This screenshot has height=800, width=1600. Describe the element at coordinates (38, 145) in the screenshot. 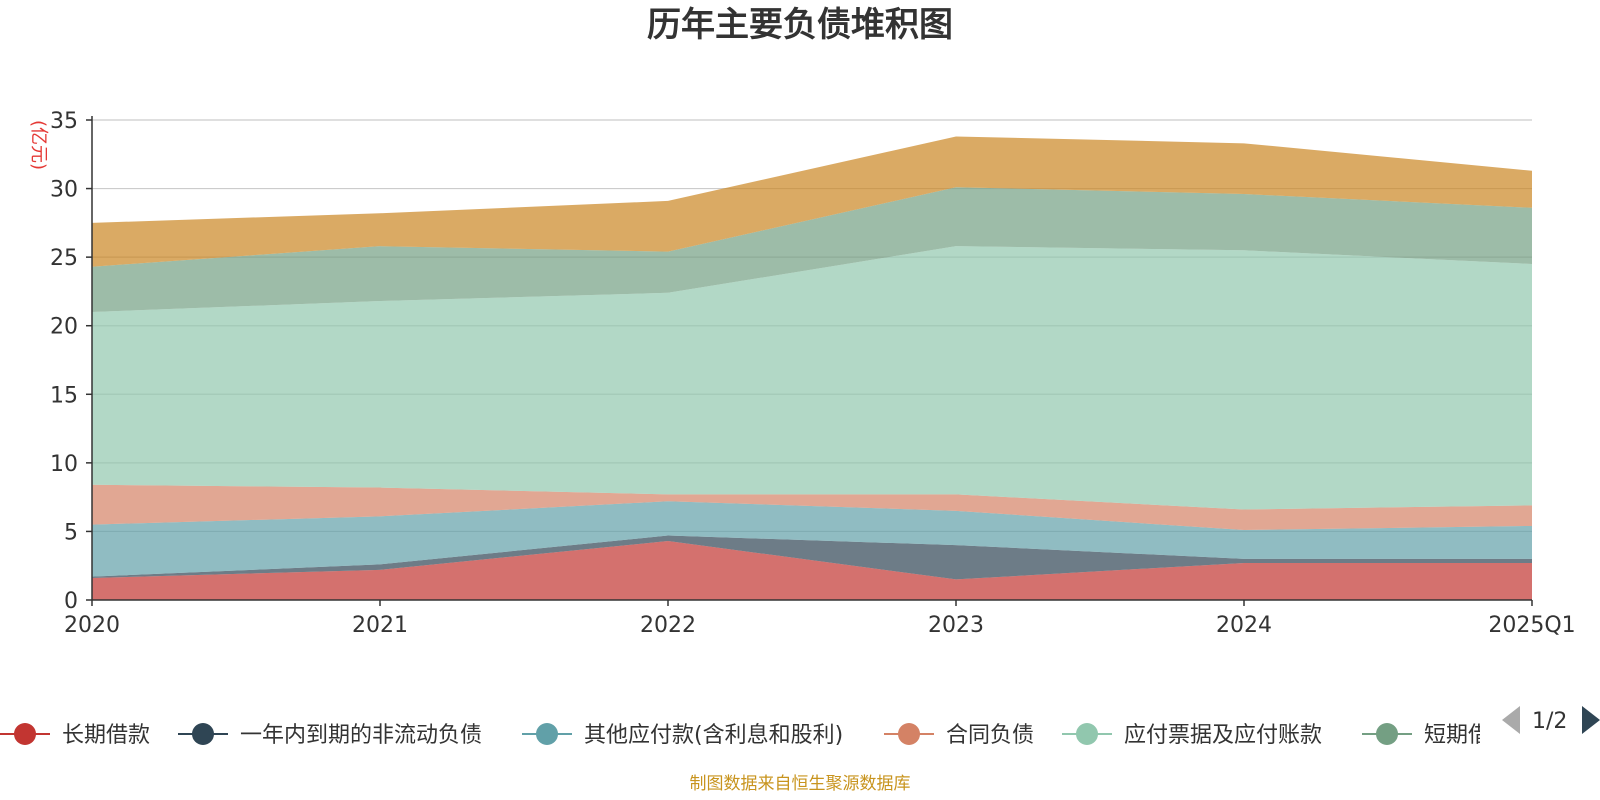

I see `y-axis-unit-label: (亿元)` at that location.